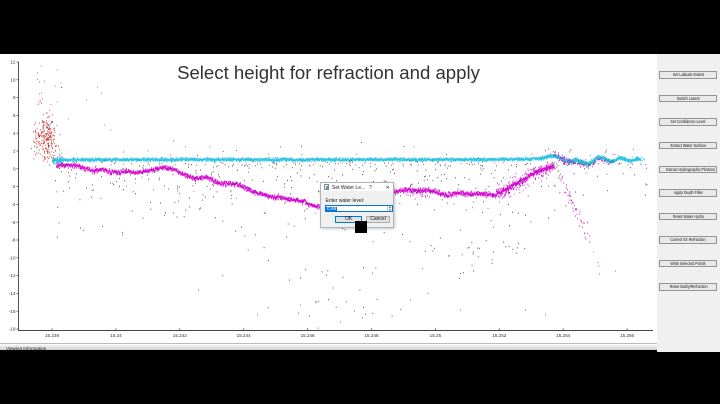 This screenshot has height=404, width=720. What do you see at coordinates (13, 79) in the screenshot?
I see `svg-text: 10` at bounding box center [13, 79].